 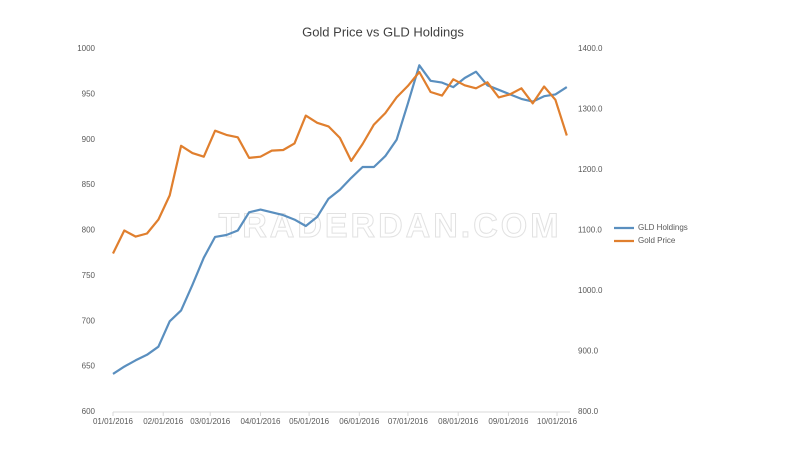 What do you see at coordinates (89, 411) in the screenshot?
I see `y-tick-label: 600` at bounding box center [89, 411].